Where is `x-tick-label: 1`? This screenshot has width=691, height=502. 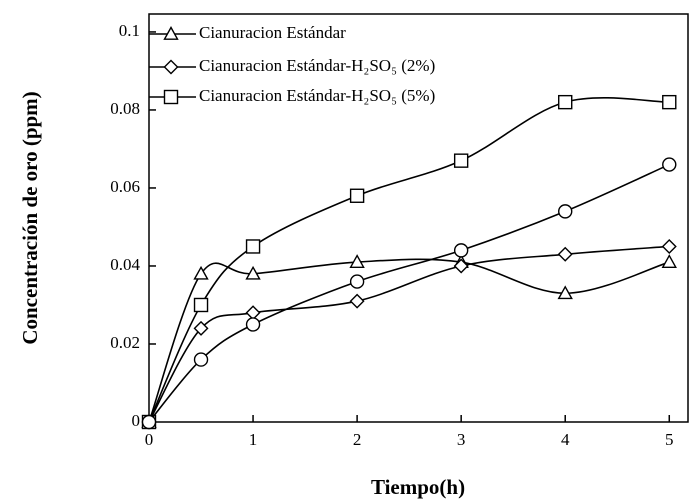 x-tick-label: 1 is located at coordinates (253, 439).